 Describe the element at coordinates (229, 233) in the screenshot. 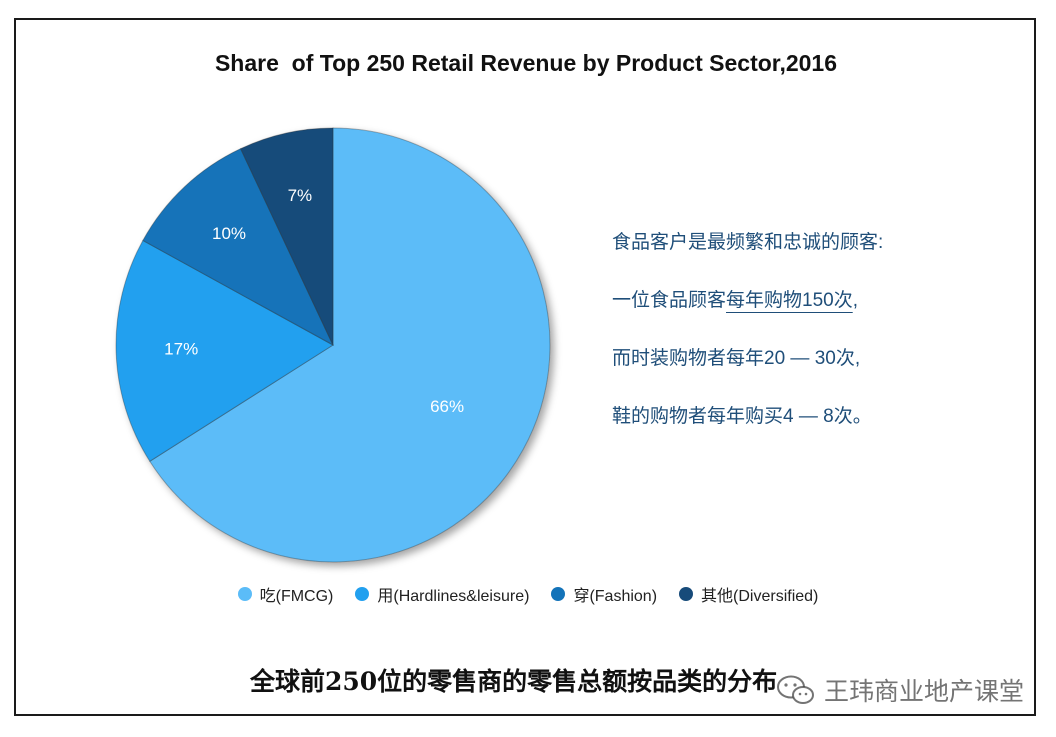

I see `pie-label-fashion: 10%` at that location.